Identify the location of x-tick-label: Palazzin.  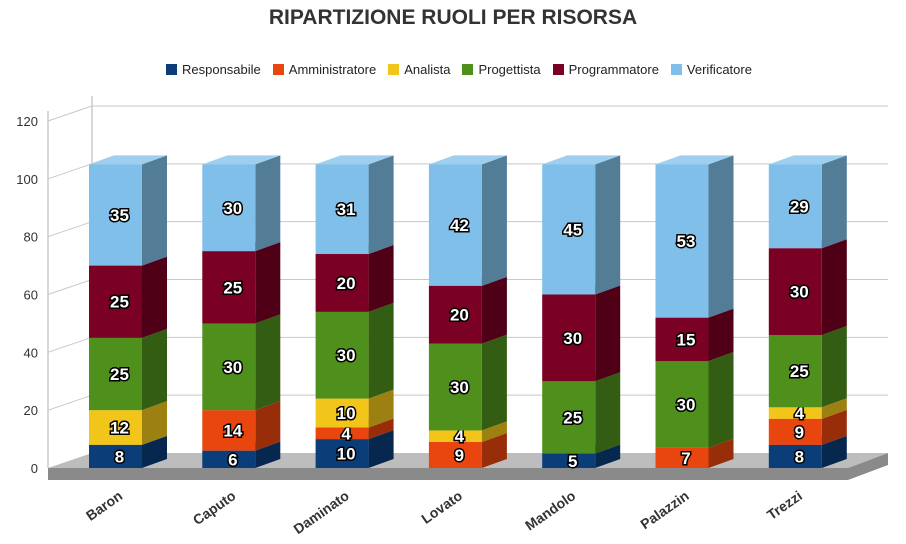
(664, 509).